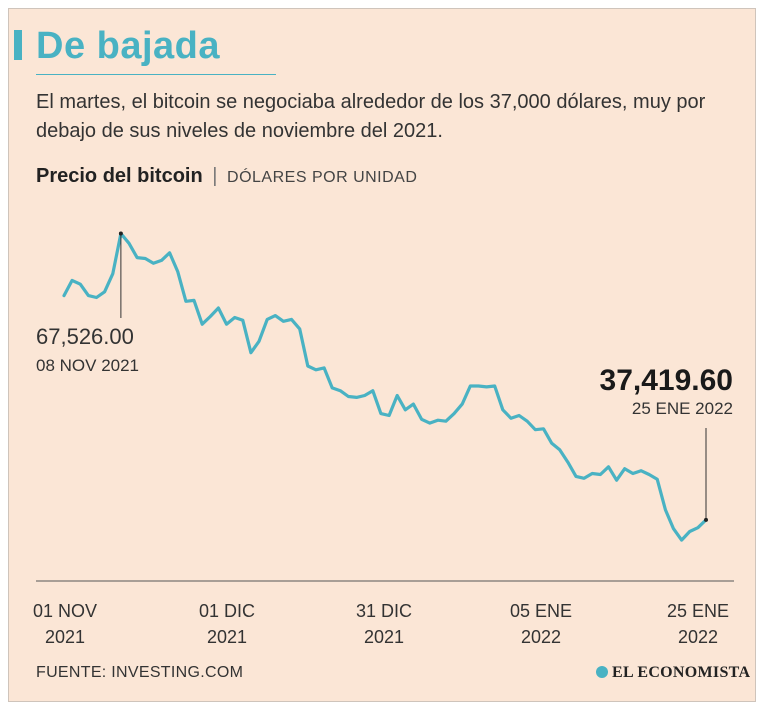 This screenshot has width=768, height=710. What do you see at coordinates (120, 233) in the screenshot?
I see `annotation-max-marker` at bounding box center [120, 233].